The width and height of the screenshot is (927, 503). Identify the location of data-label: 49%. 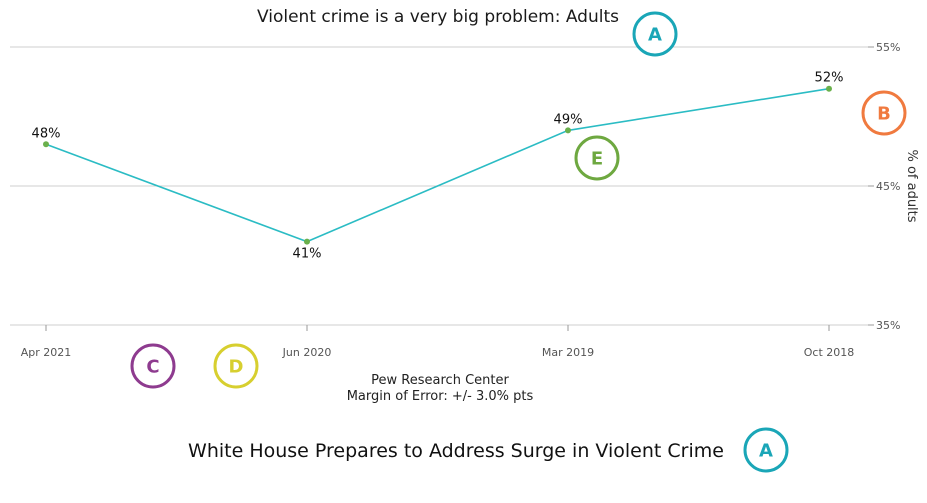
(568, 119).